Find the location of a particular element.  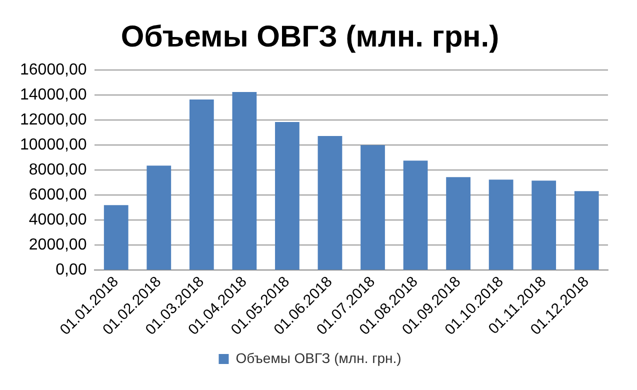

y-tick-label: 14000,00 is located at coordinates (53, 95).